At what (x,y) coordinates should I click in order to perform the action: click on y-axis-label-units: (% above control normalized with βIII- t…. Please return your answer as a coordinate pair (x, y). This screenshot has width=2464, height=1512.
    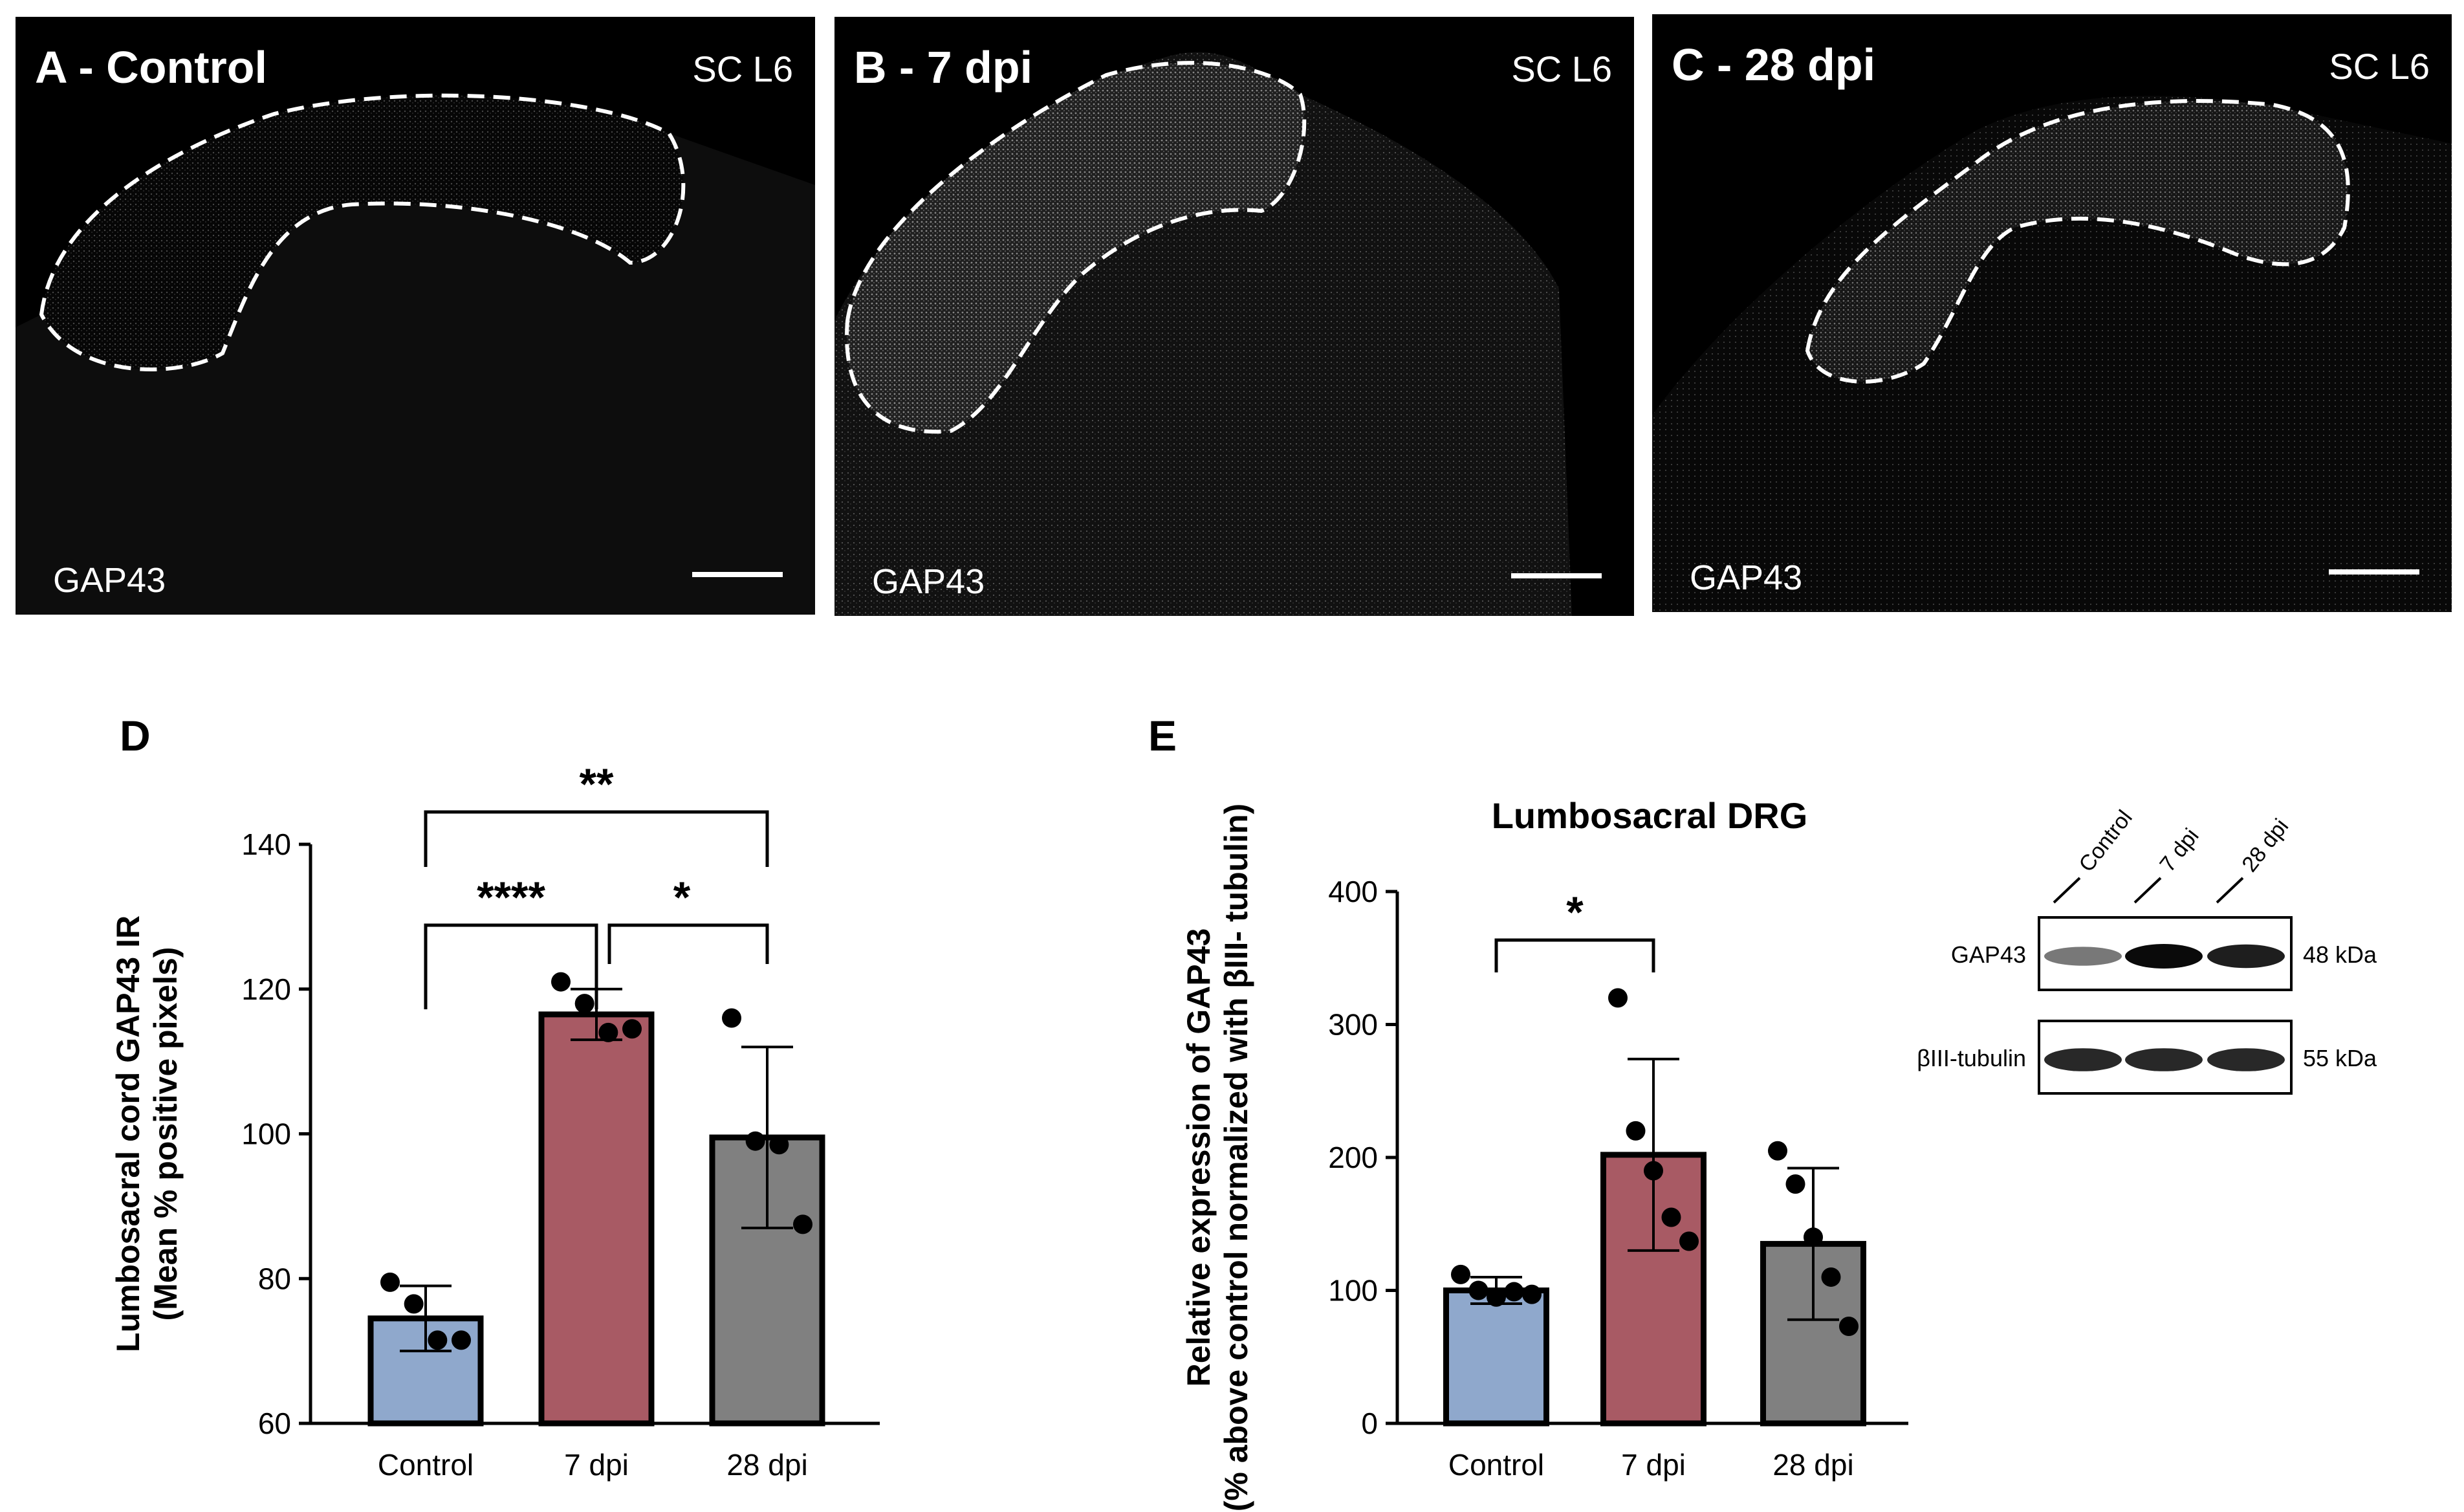
    Looking at the image, I should click on (1236, 1157).